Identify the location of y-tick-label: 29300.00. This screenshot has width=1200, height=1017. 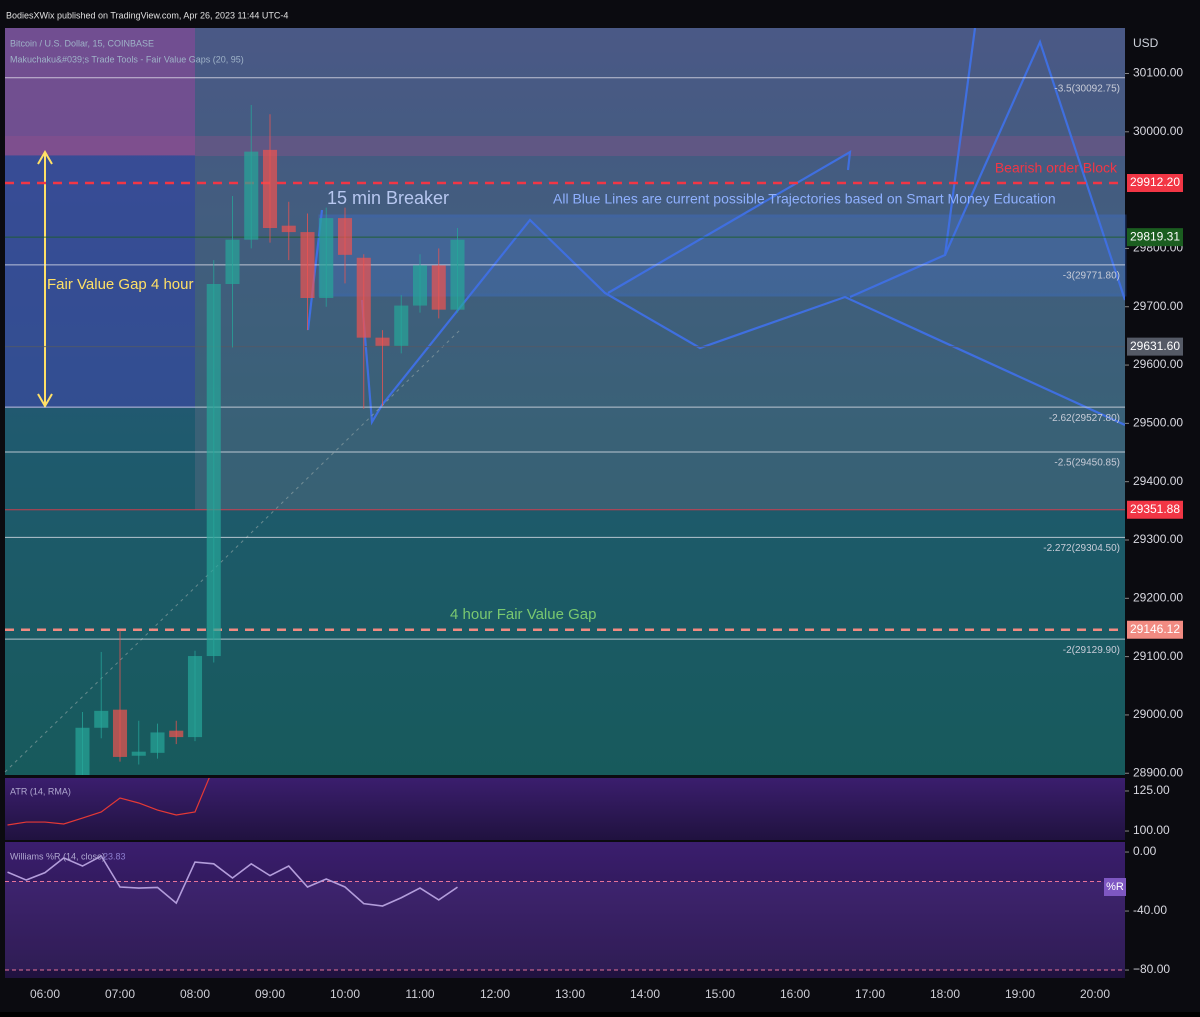
(1158, 539).